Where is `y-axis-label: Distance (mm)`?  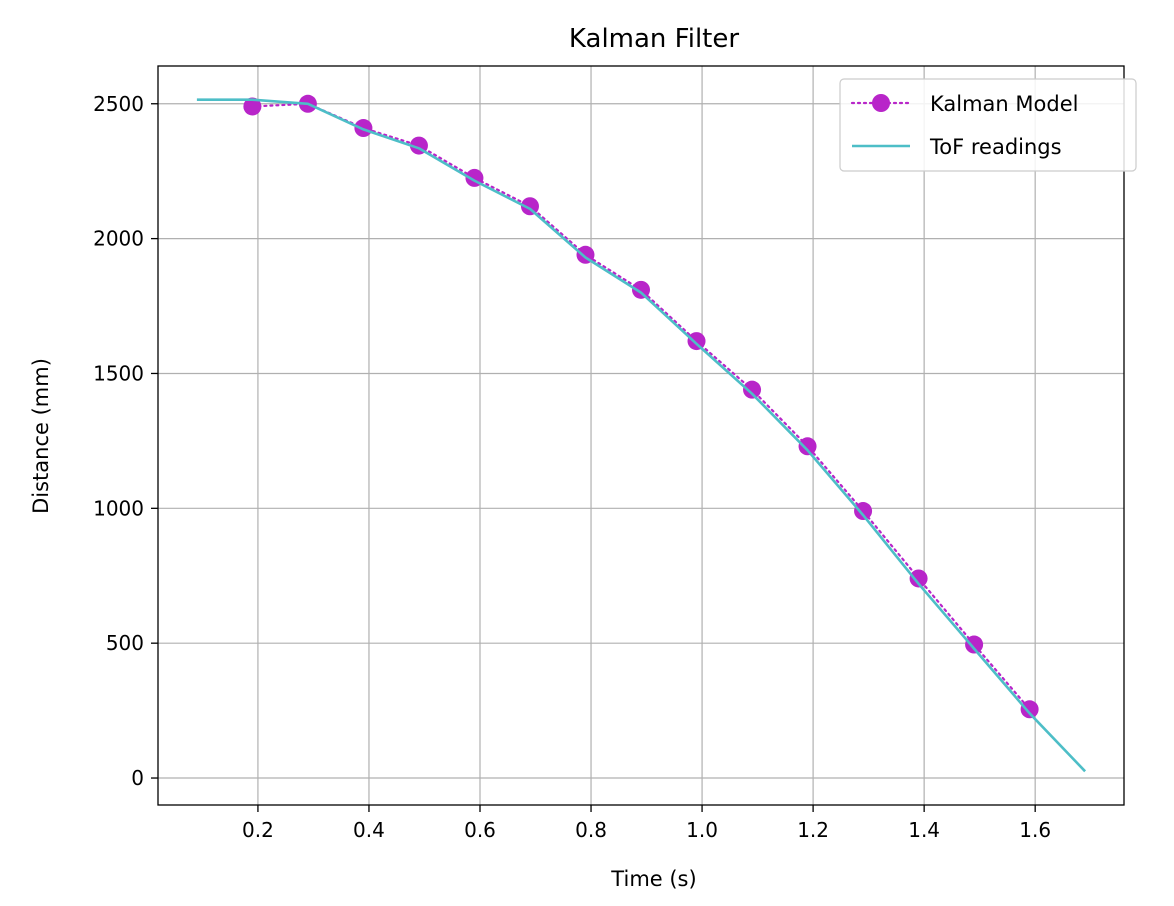
y-axis-label: Distance (mm) is located at coordinates (41, 436).